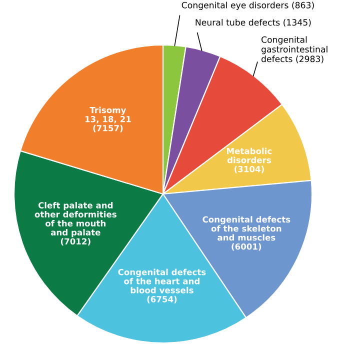 The image size is (339, 345). What do you see at coordinates (295, 50) in the screenshot?
I see `slice-label: Congenital gastrointestinal defects (2983)` at bounding box center [295, 50].